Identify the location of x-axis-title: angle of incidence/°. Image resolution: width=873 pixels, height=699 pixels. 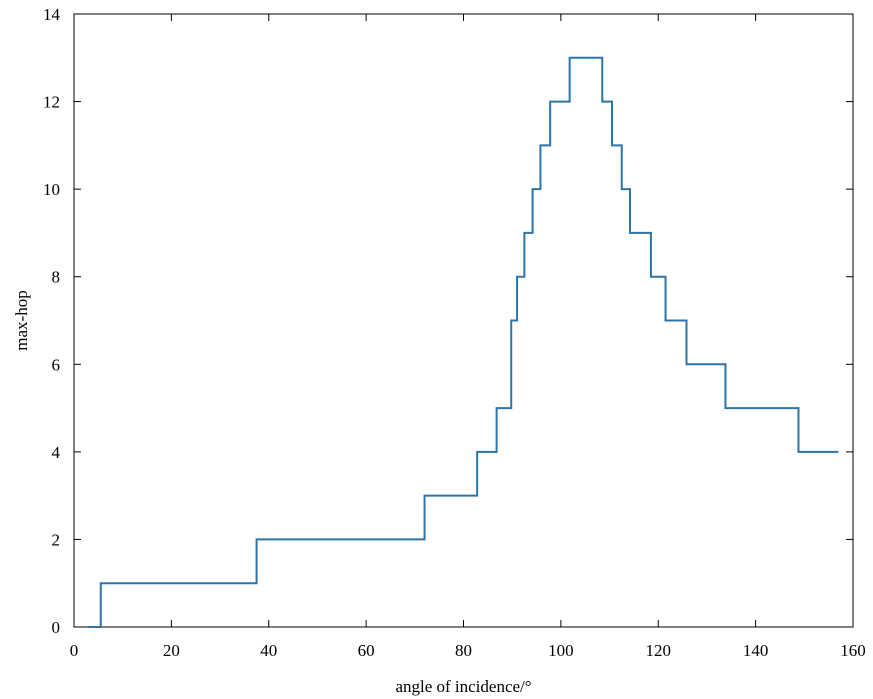
(463, 686).